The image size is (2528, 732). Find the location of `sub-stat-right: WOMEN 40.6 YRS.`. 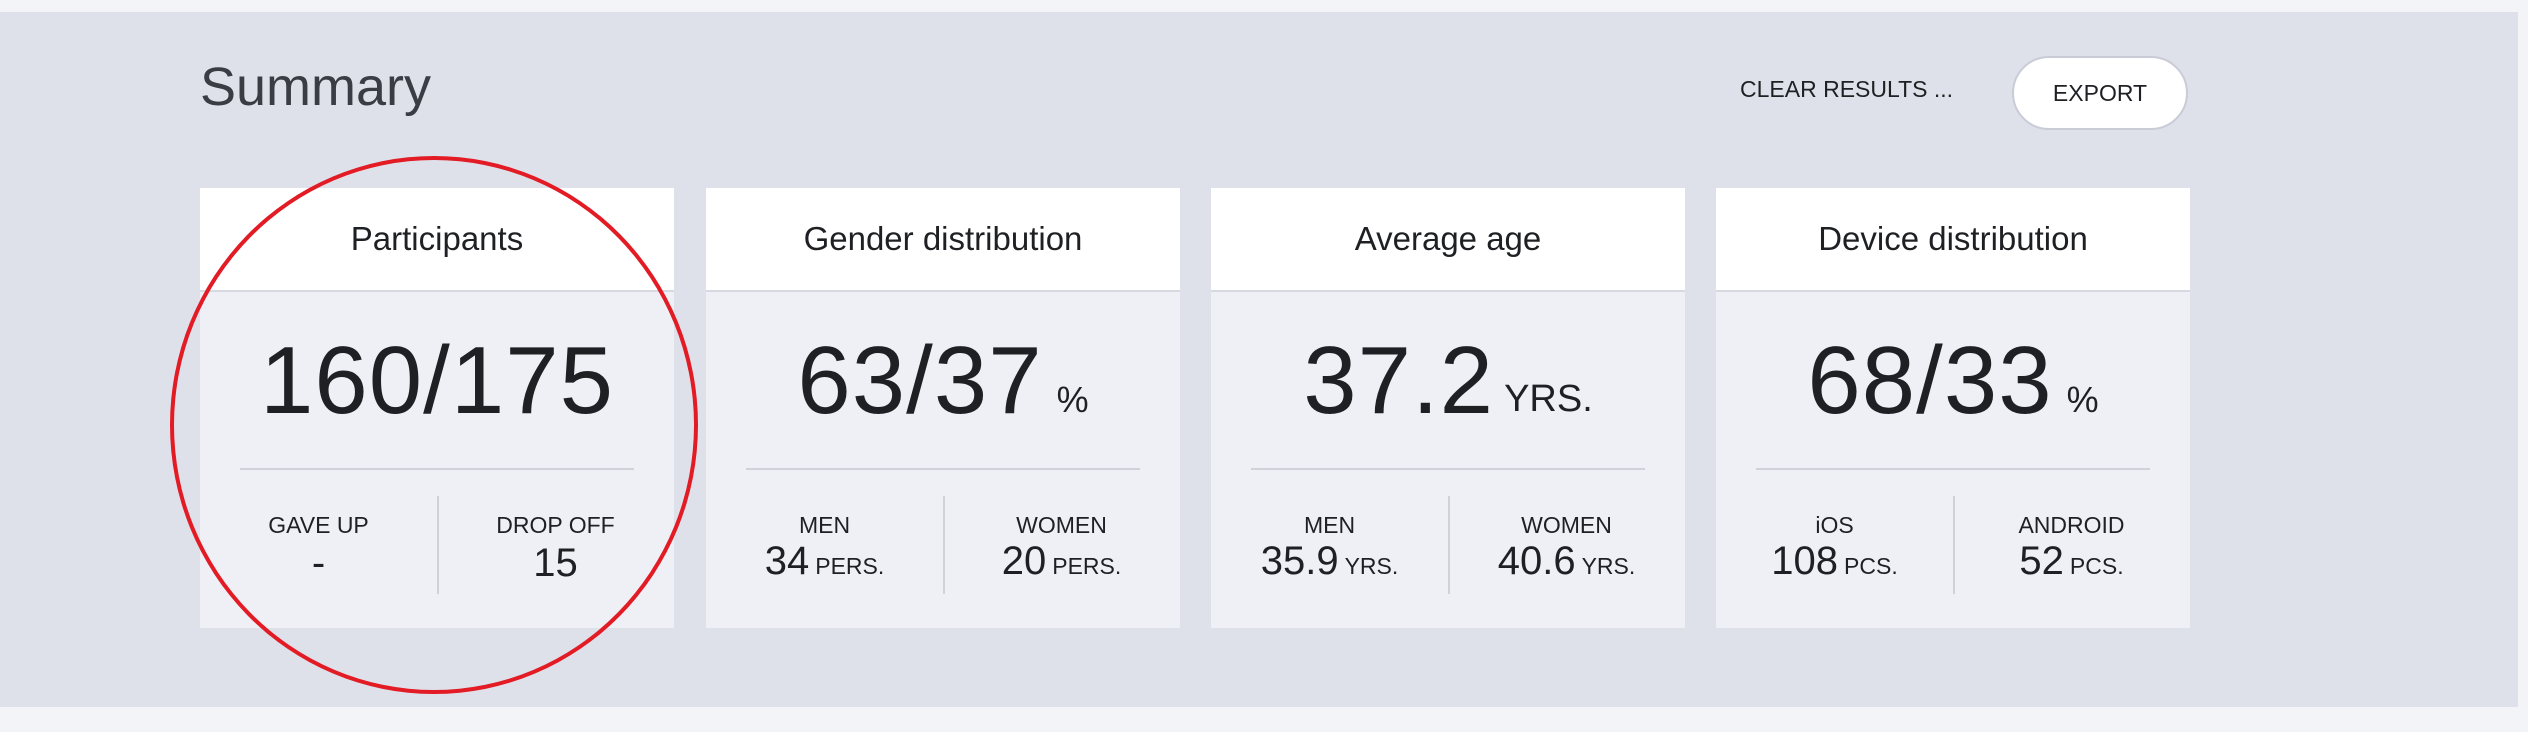

sub-stat-right: WOMEN 40.6 YRS. is located at coordinates (1566, 548).